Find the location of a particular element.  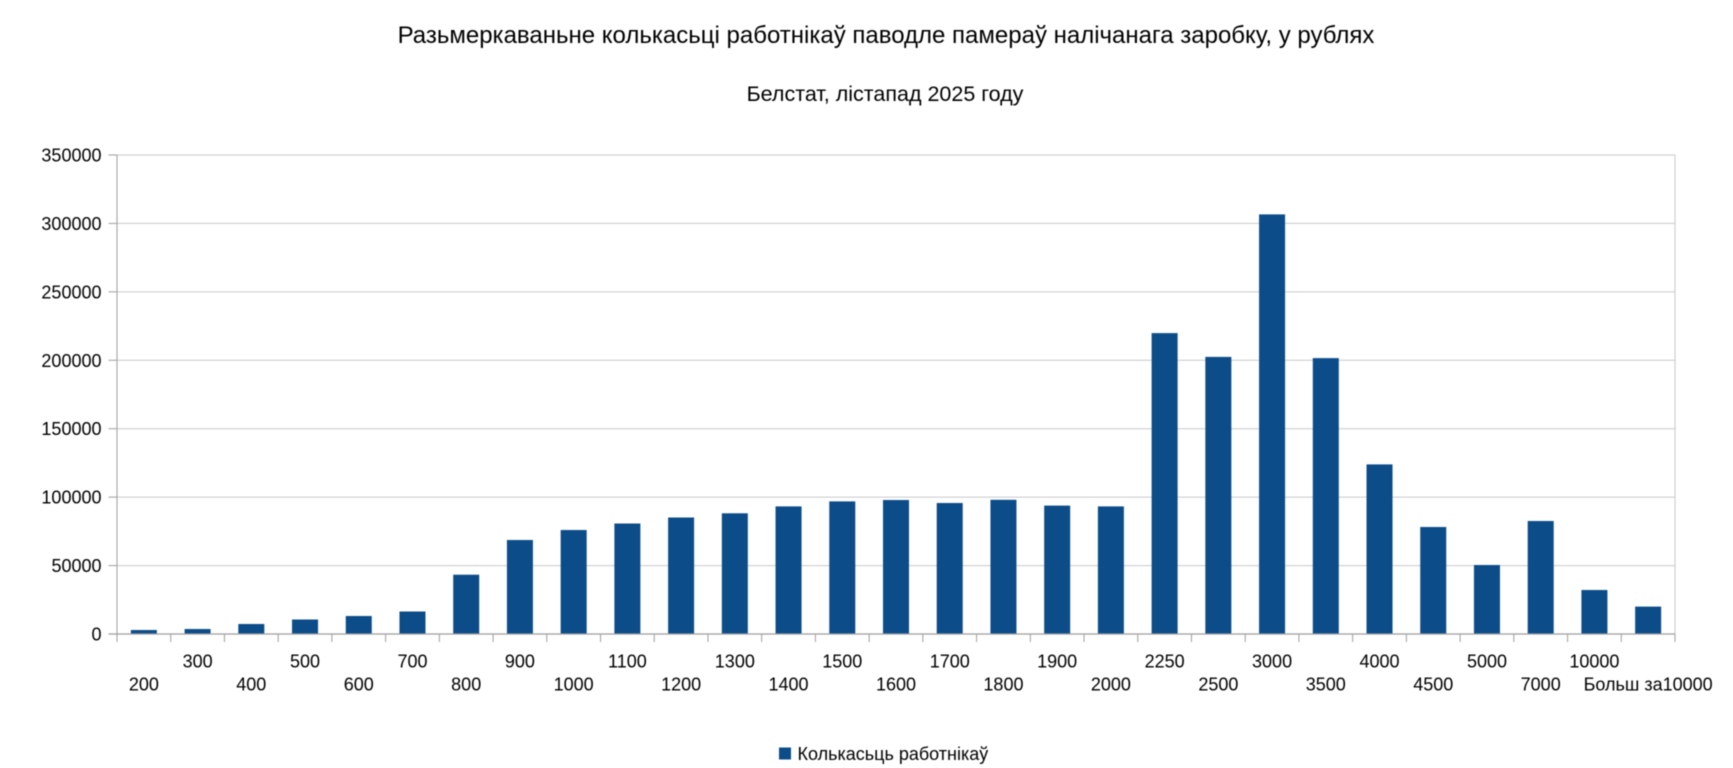

svg-text: Больш за10000 is located at coordinates (1648, 685).